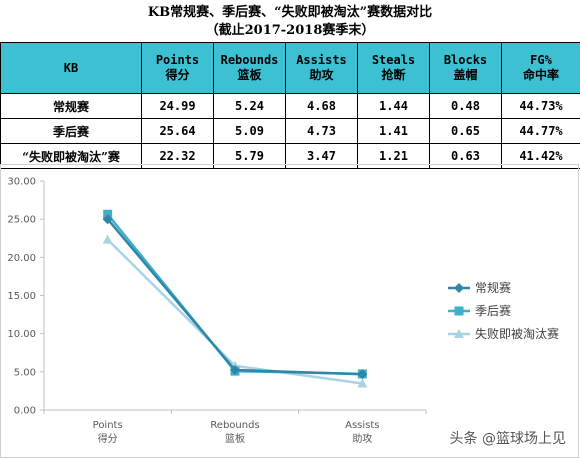 The width and height of the screenshot is (580, 459). What do you see at coordinates (465, 60) in the screenshot?
I see `header-en: Blocks` at bounding box center [465, 60].